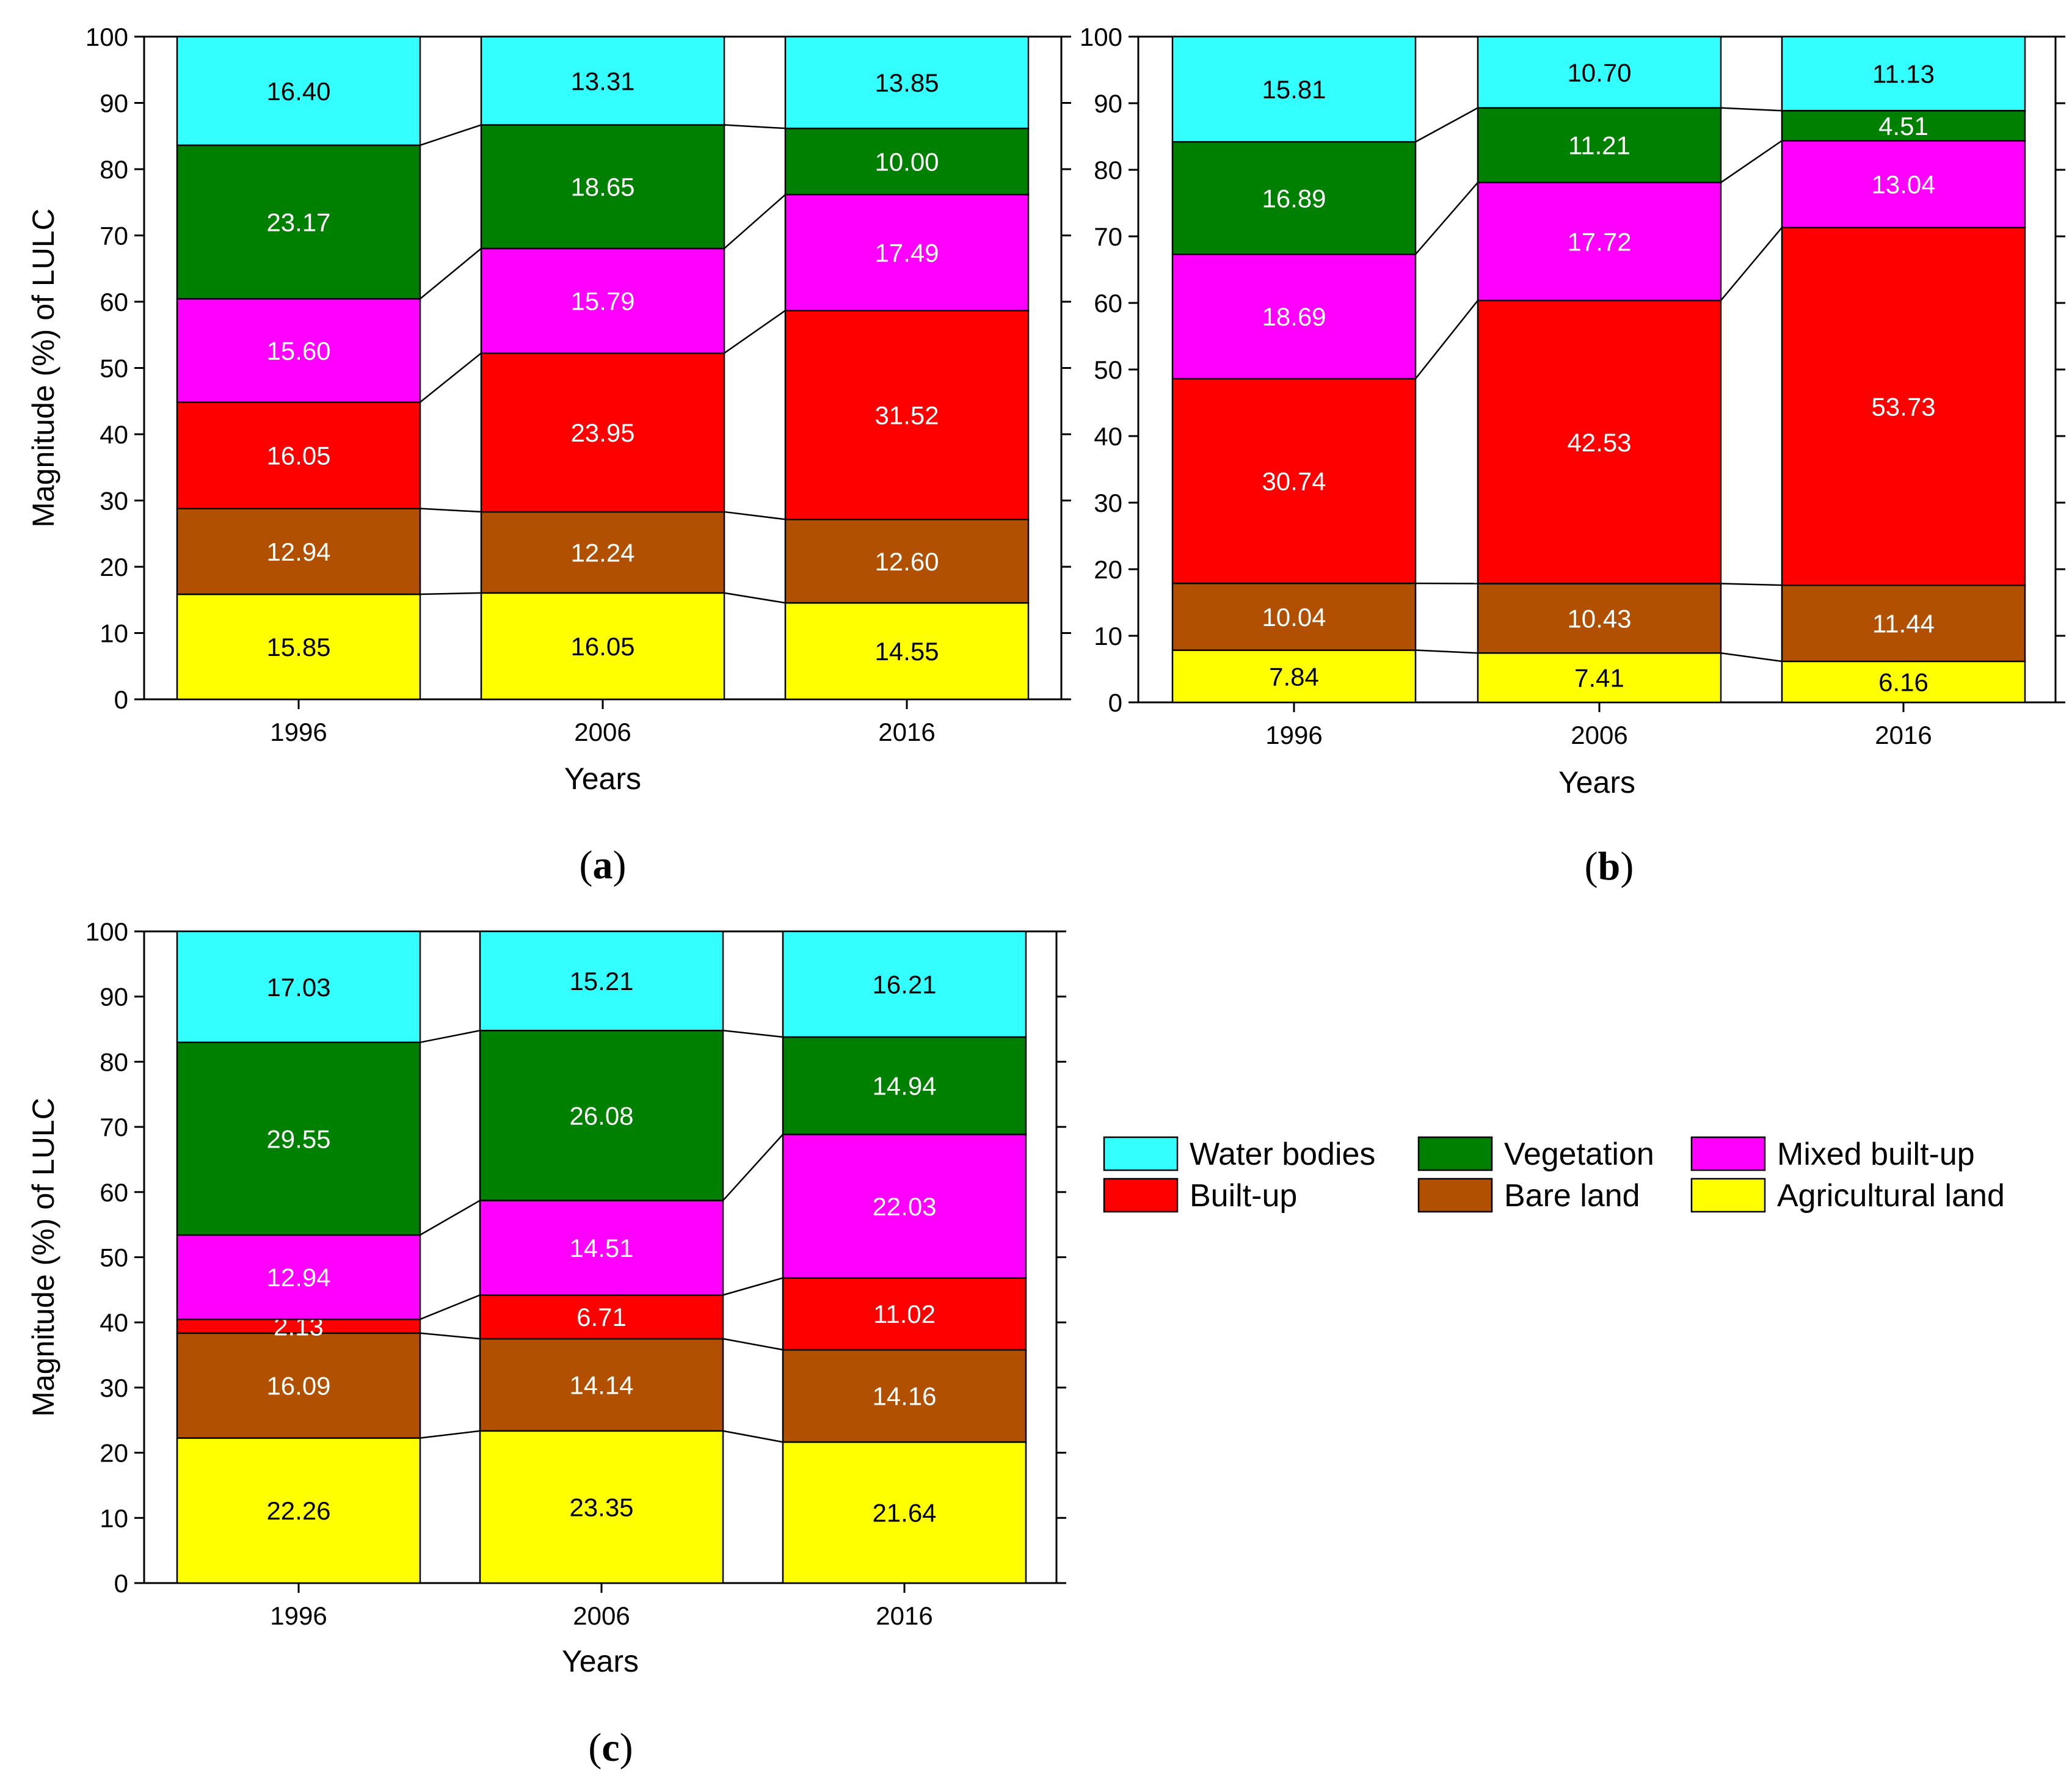  What do you see at coordinates (601, 1615) in the screenshot?
I see `x-tick-label: 2006` at bounding box center [601, 1615].